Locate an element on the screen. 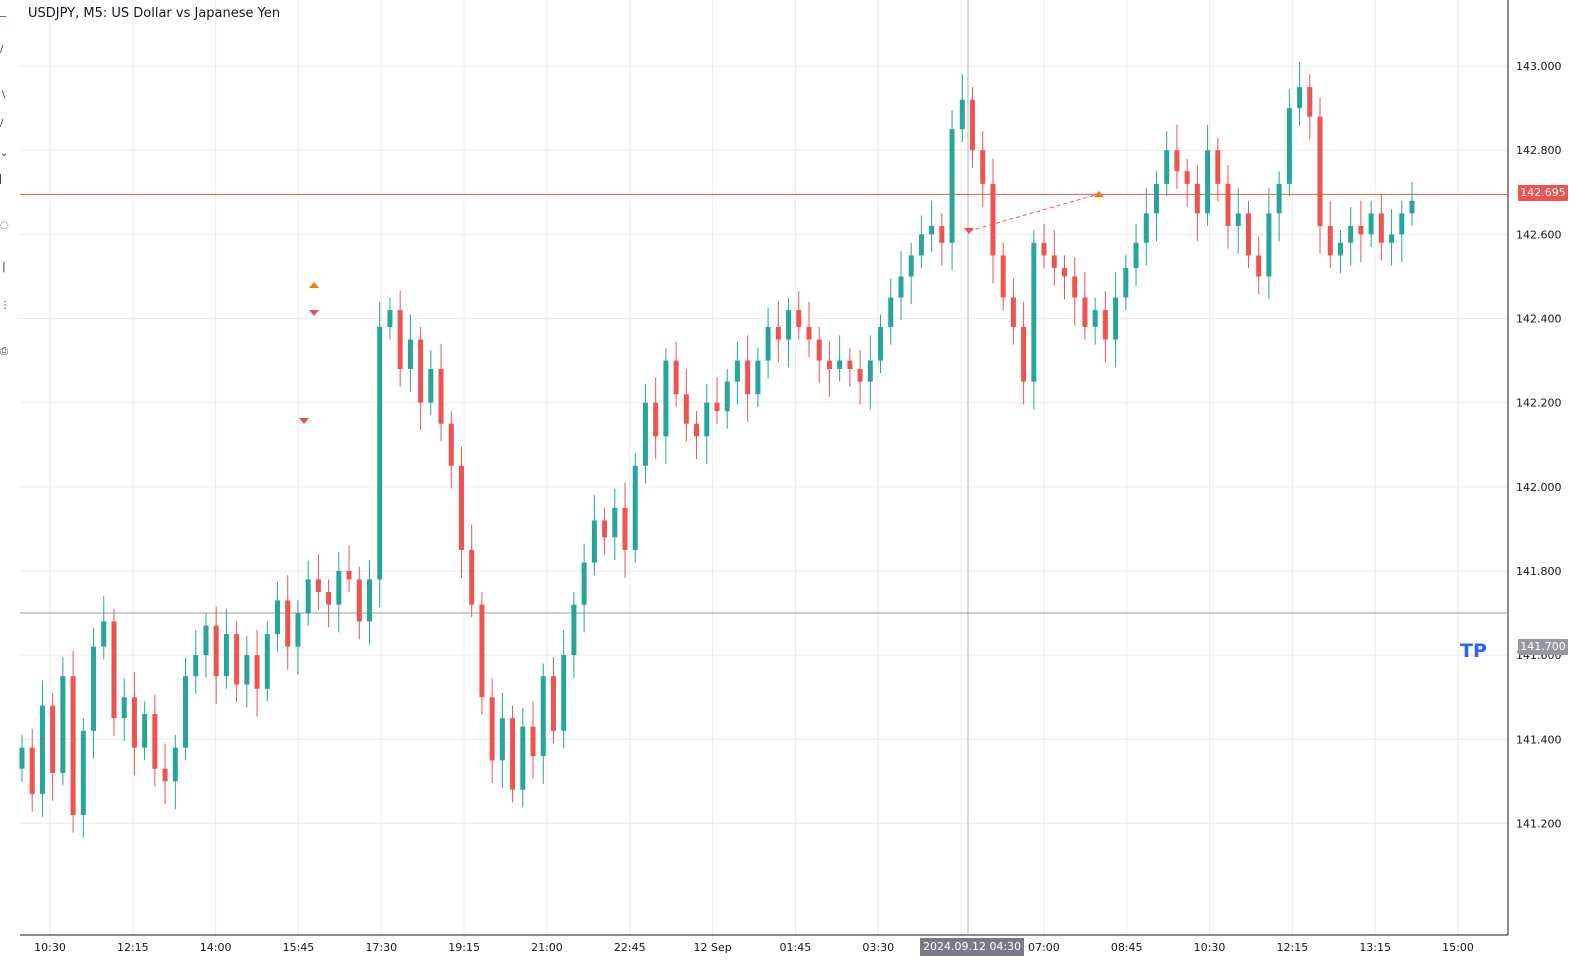 This screenshot has height=961, width=1580. ruler-icon: ⎪ is located at coordinates (4, 267).